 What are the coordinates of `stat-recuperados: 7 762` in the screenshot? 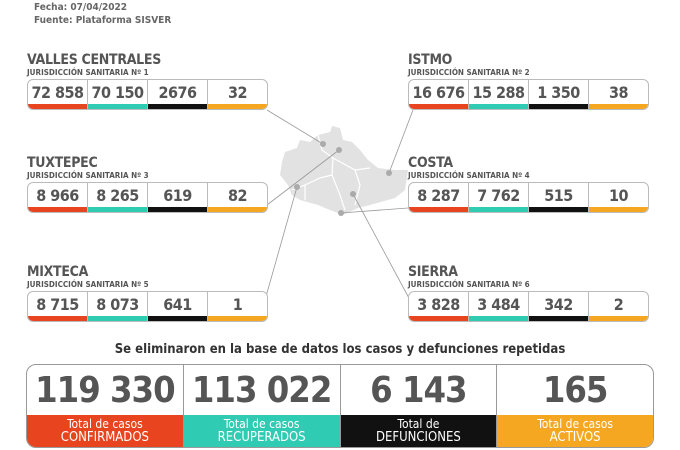 It's located at (499, 197).